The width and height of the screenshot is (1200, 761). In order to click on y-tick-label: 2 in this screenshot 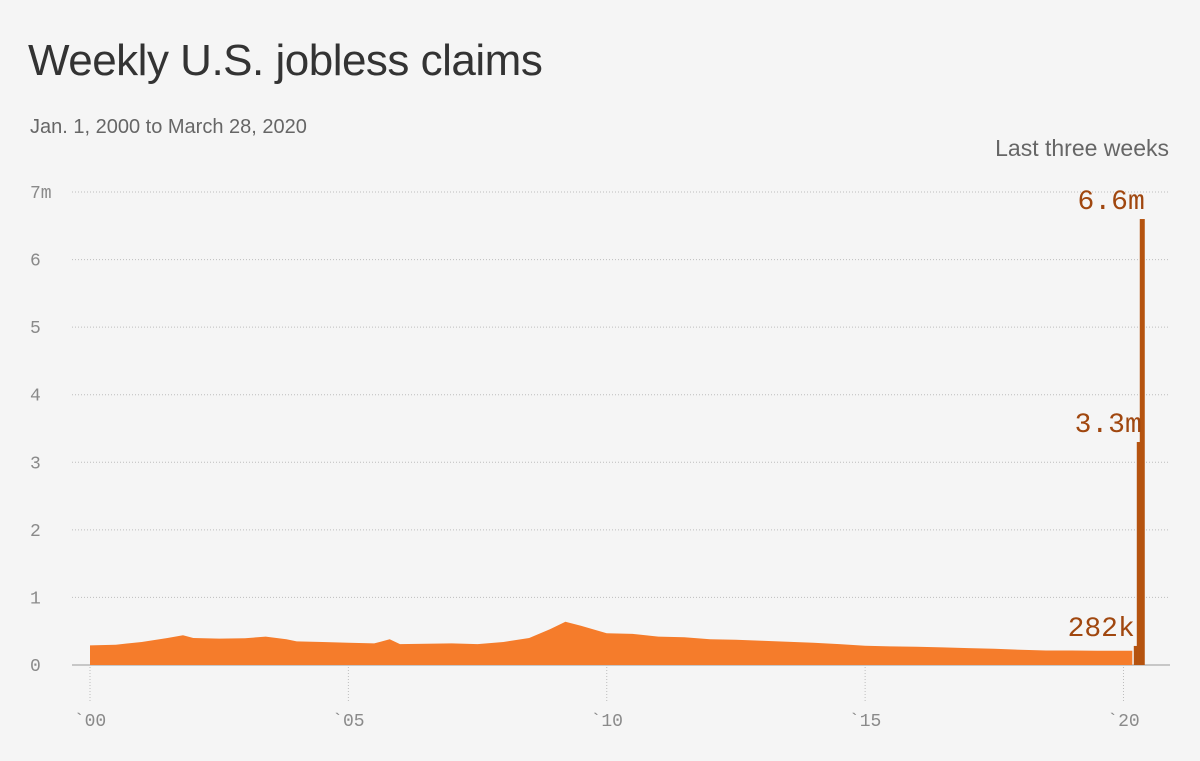, I will do `click(35, 532)`.